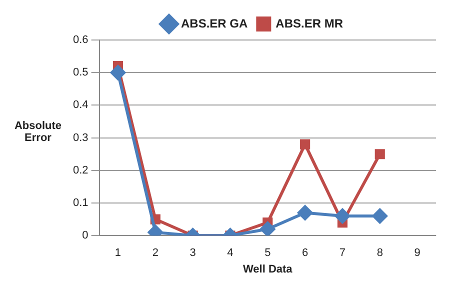  I want to click on x-tick-label: 2, so click(155, 253).